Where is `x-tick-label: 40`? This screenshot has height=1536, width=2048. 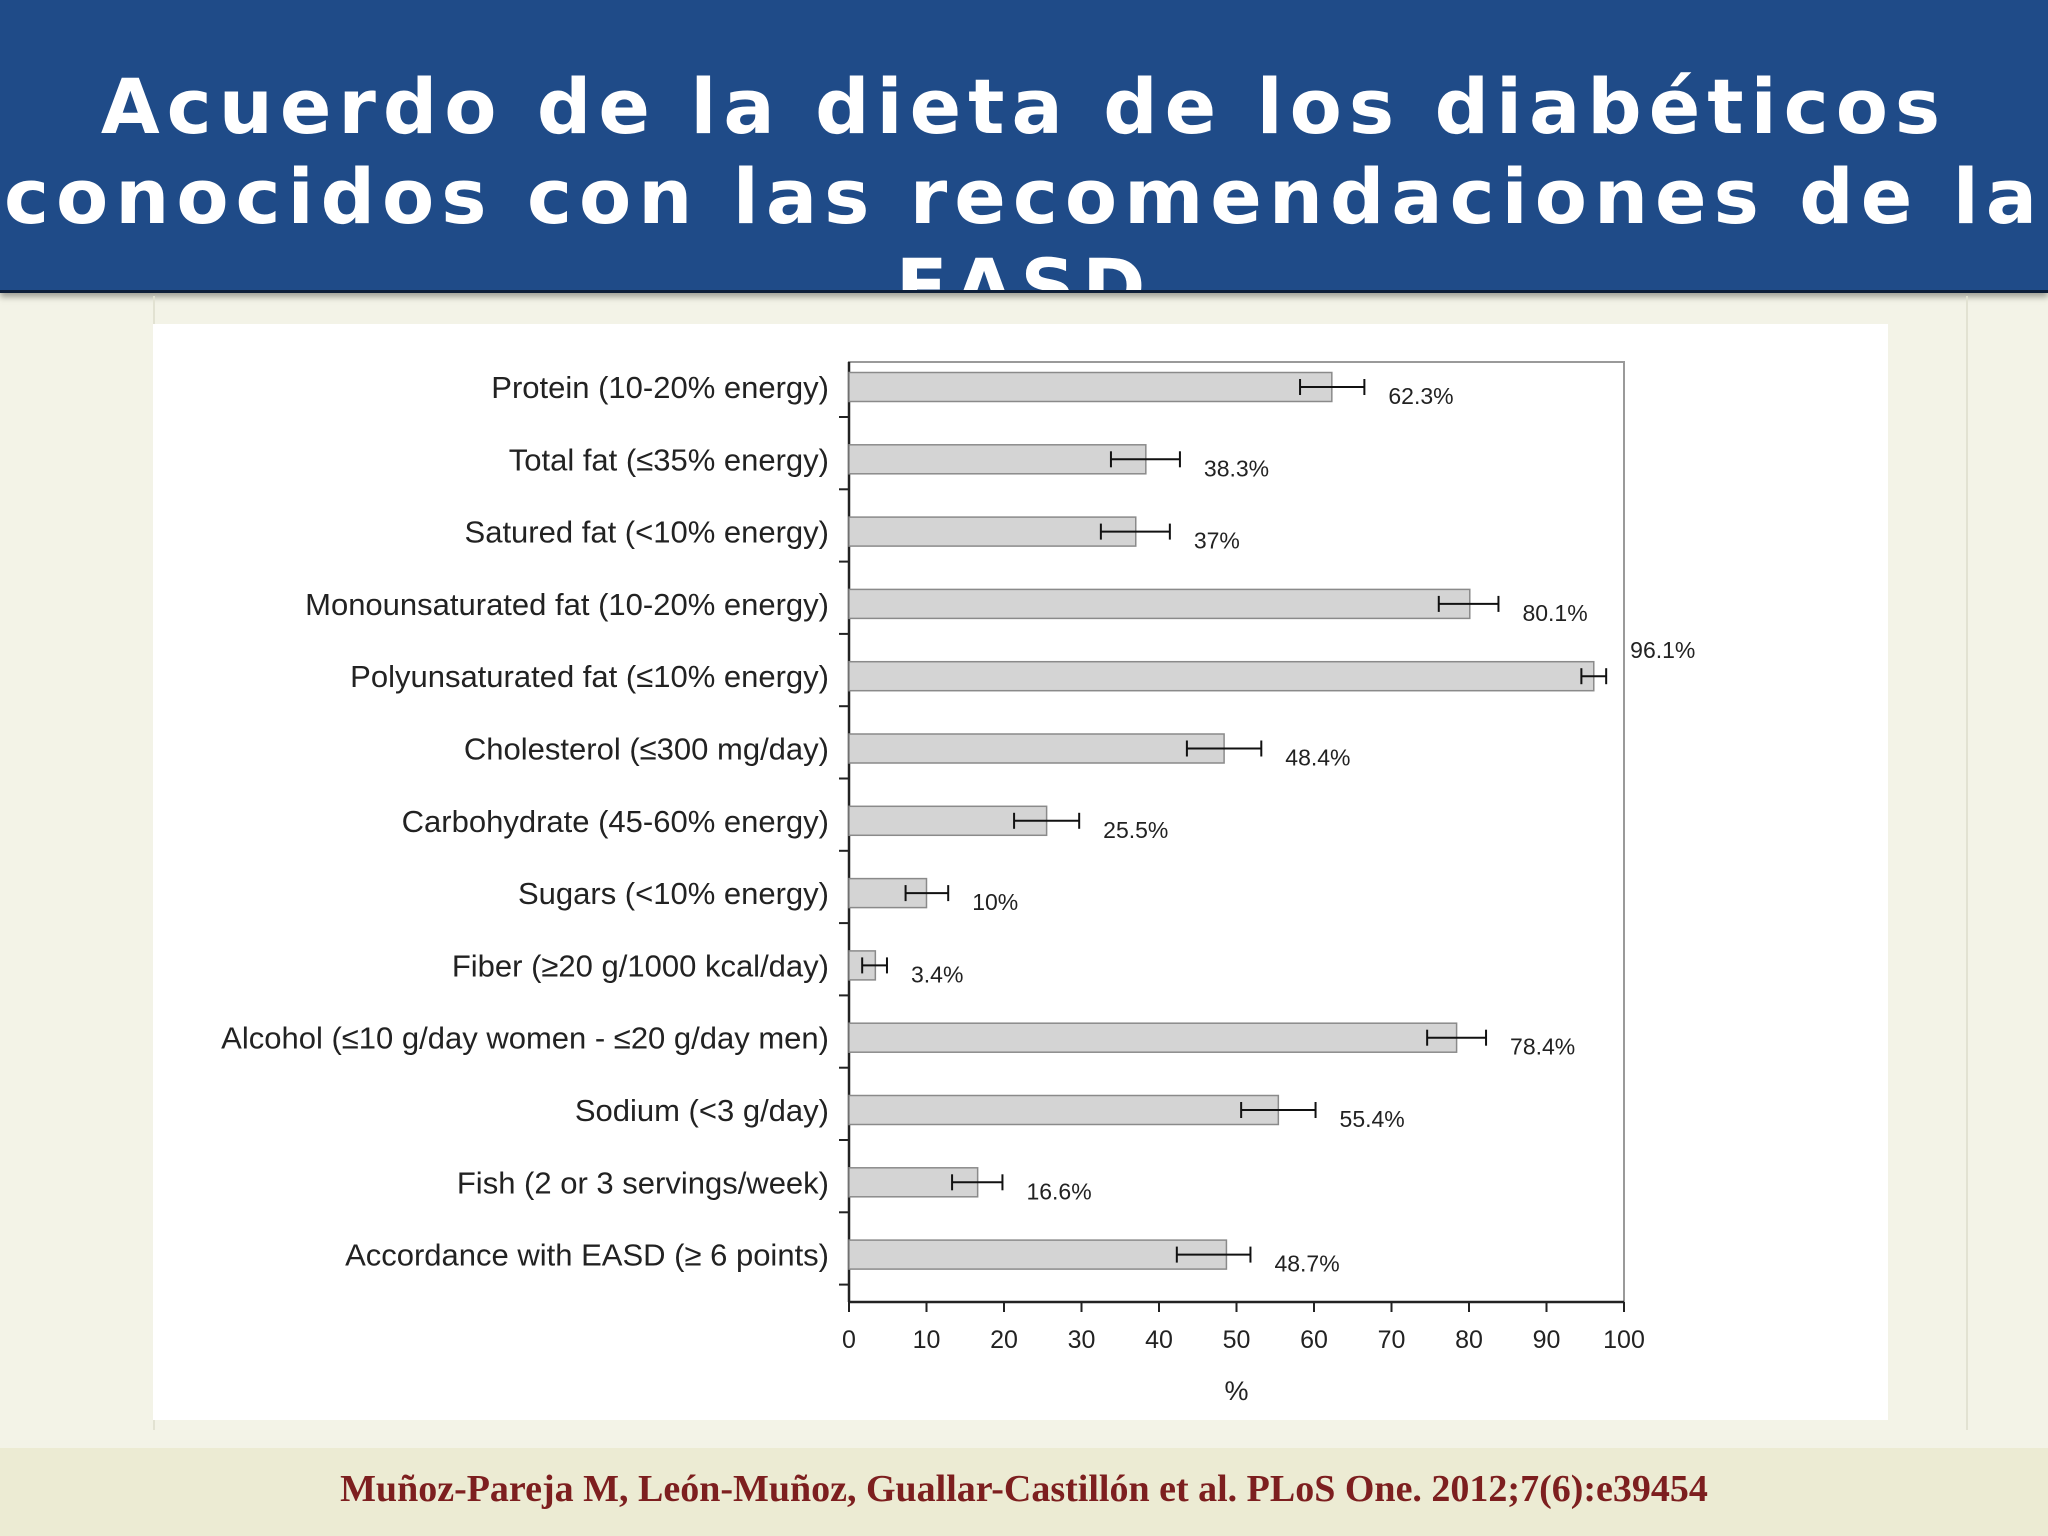
x-tick-label: 40 is located at coordinates (1159, 1340).